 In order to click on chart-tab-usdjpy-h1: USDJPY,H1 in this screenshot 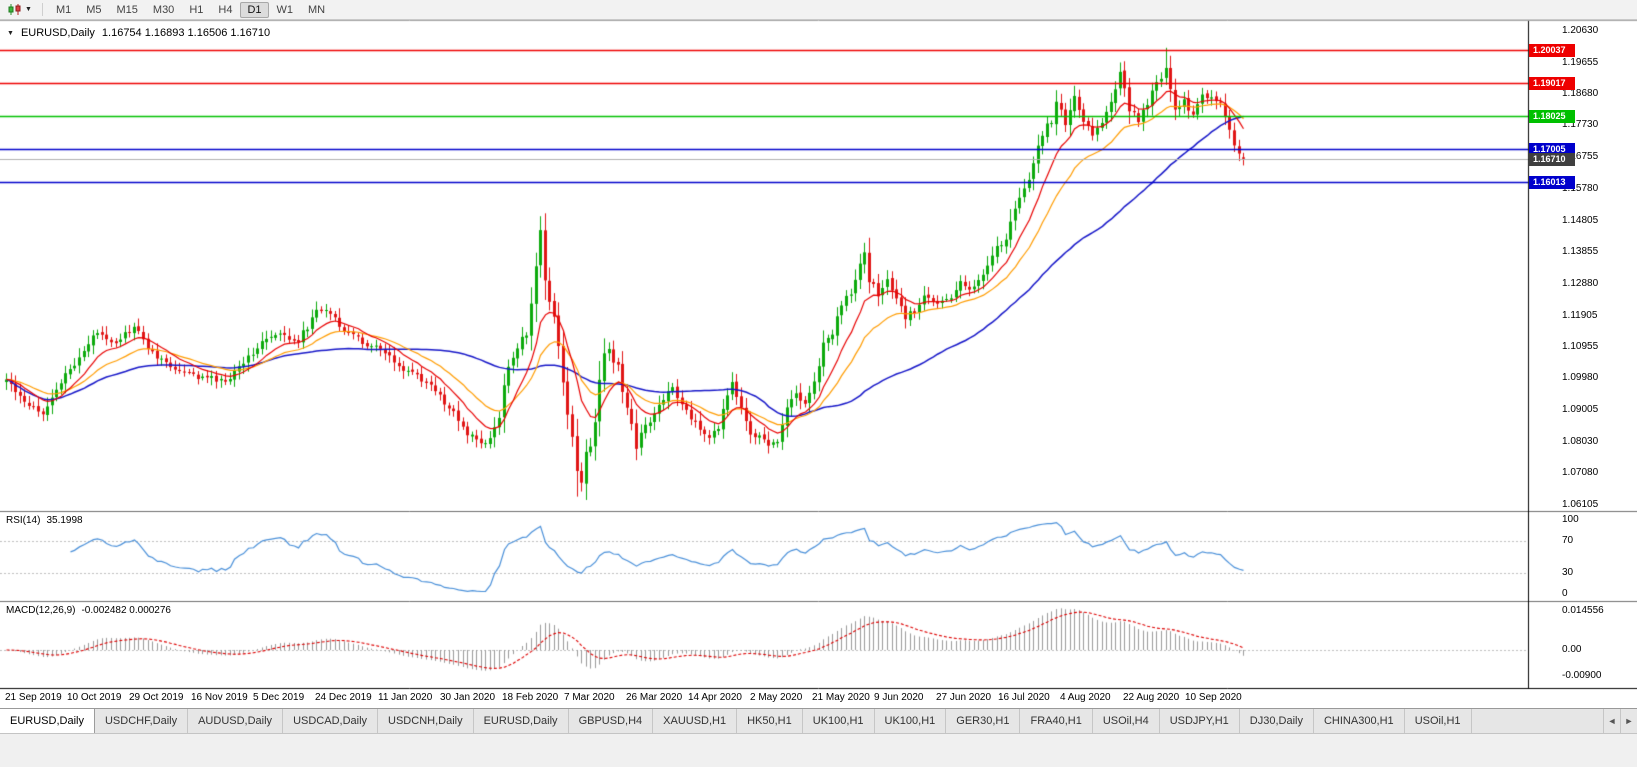, I will do `click(1200, 721)`.